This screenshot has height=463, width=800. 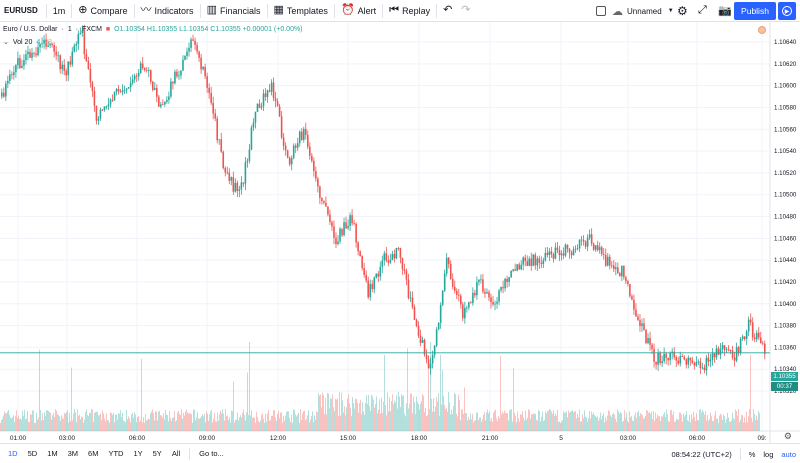 What do you see at coordinates (116, 453) in the screenshot?
I see `range-button-ytd: YTD` at bounding box center [116, 453].